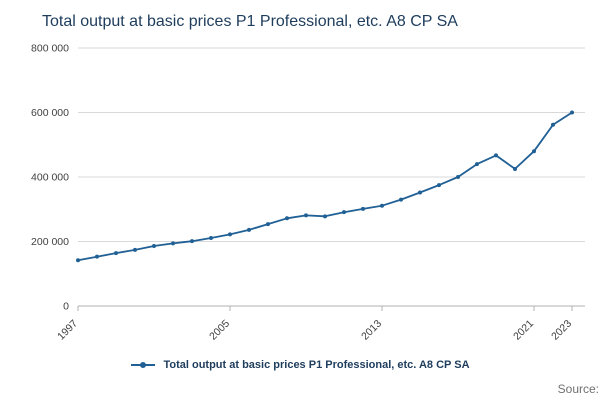 The image size is (600, 400). I want to click on svg-text: 0, so click(66, 307).